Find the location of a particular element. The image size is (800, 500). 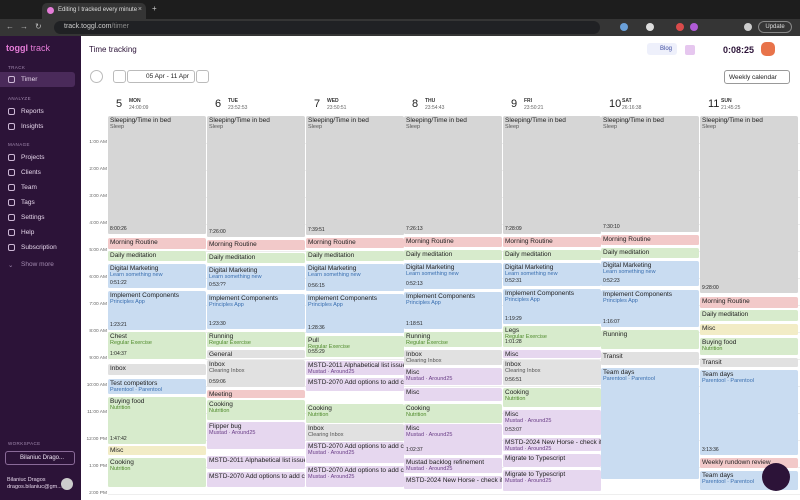

time-entry: Sleeping/Time in bed Sleep 8:00:26 is located at coordinates (157, 175).